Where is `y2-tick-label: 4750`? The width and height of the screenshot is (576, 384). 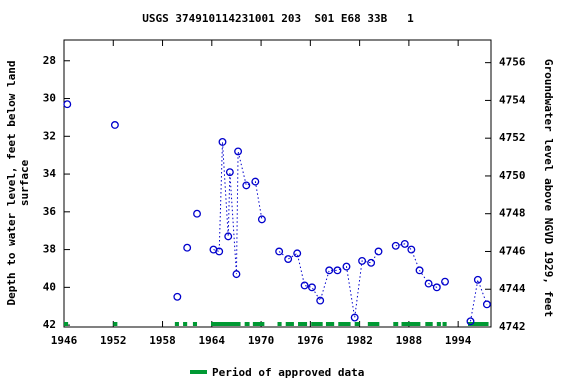 y2-tick-label: 4750 is located at coordinates (512, 175).